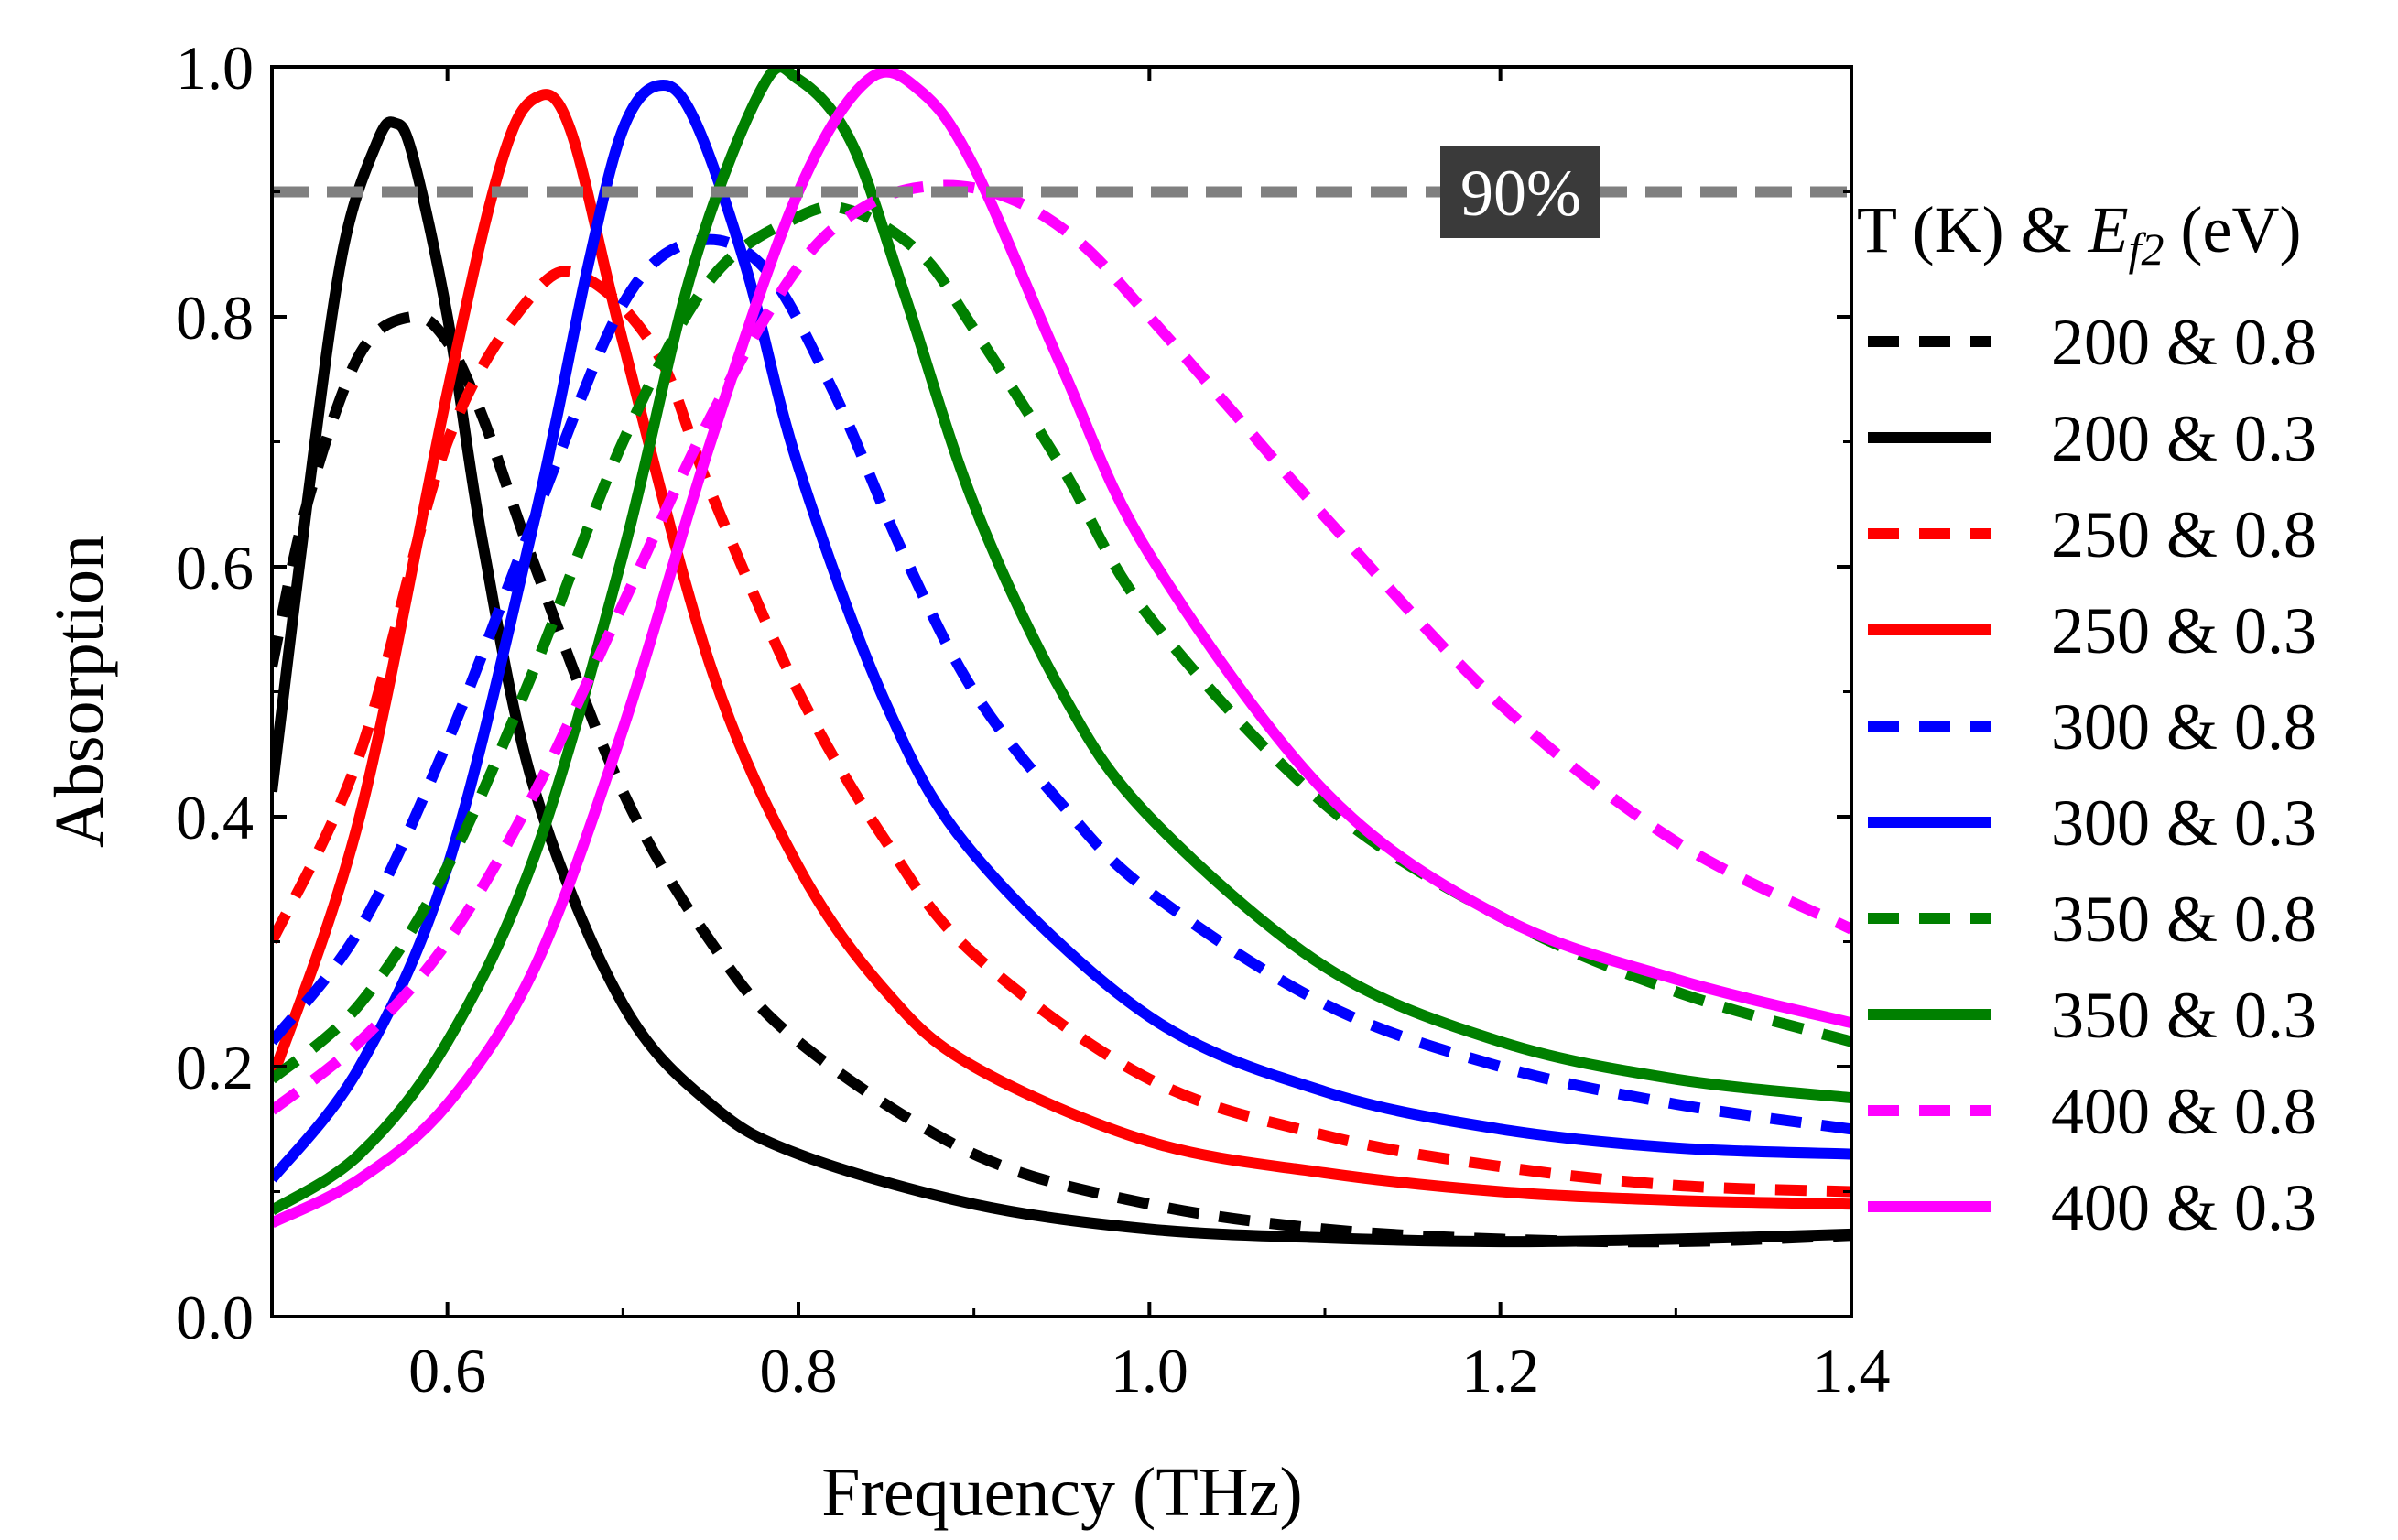 Image resolution: width=2398 pixels, height=1540 pixels. What do you see at coordinates (215, 1067) in the screenshot?
I see `y-tick-label: 0.2` at bounding box center [215, 1067].